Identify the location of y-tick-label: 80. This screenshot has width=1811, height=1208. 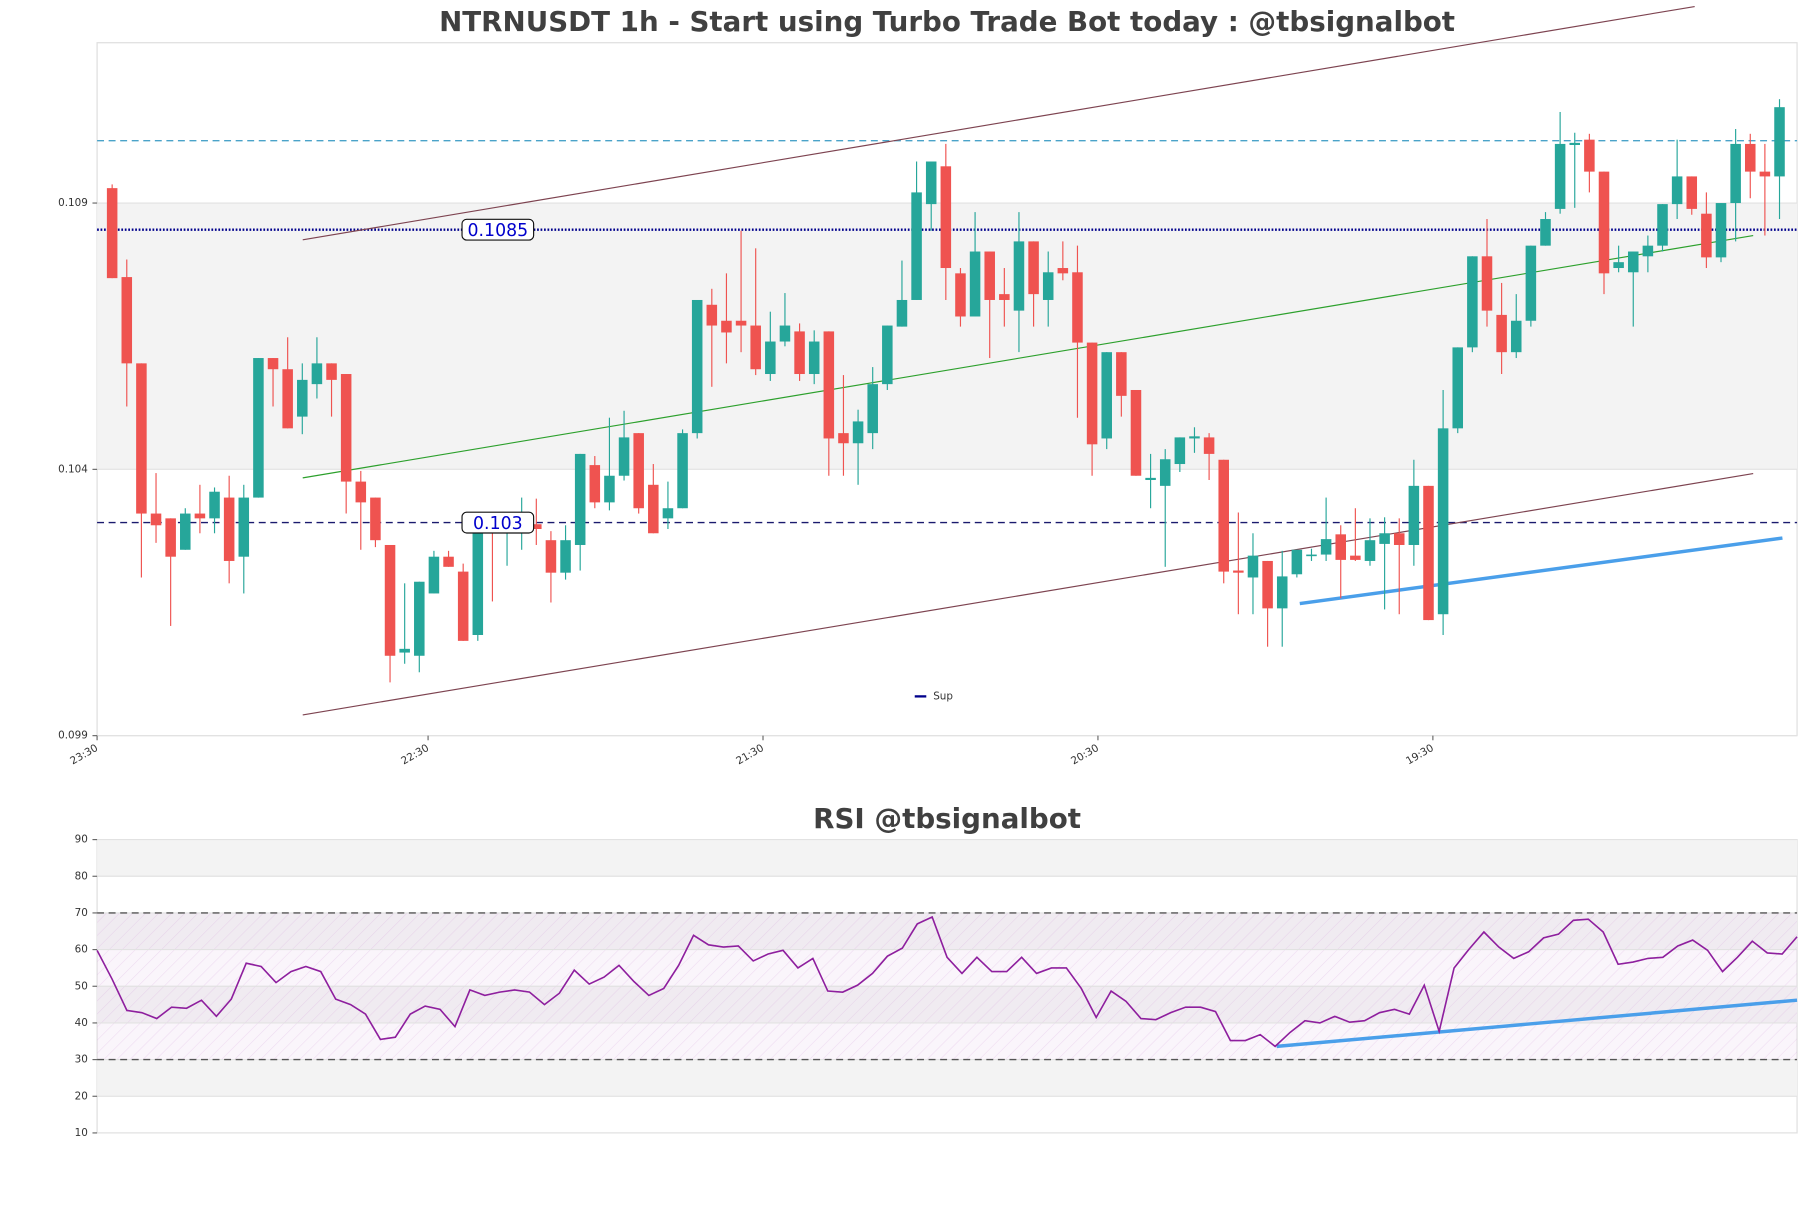
(81, 876).